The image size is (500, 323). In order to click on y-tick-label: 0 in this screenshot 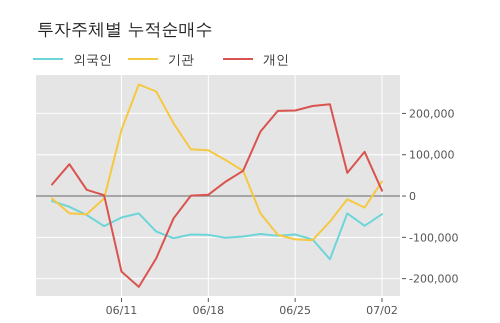, I will do `click(412, 197)`.